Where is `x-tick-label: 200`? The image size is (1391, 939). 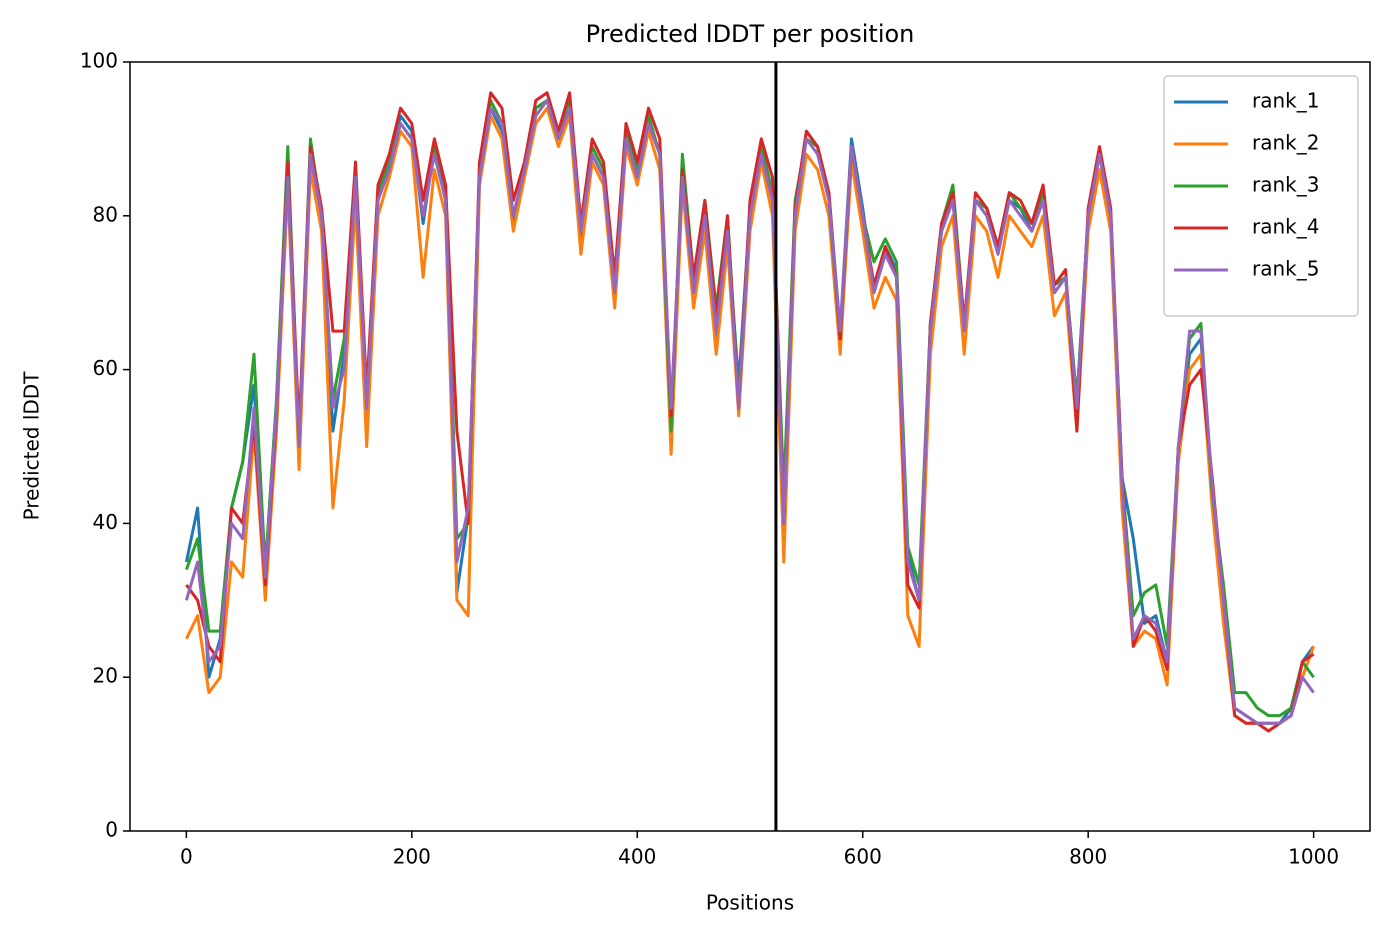 x-tick-label: 200 is located at coordinates (412, 857).